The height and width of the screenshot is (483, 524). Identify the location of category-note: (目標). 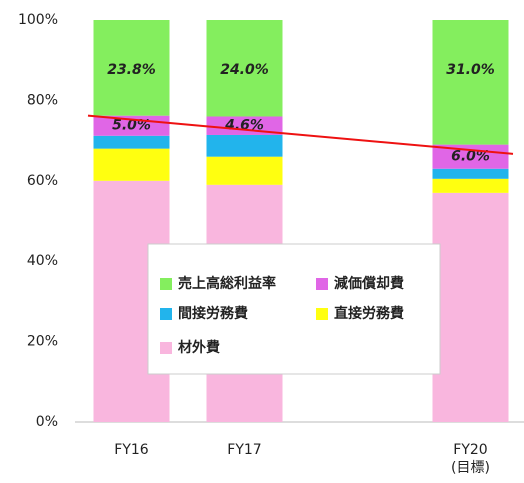
(470, 468).